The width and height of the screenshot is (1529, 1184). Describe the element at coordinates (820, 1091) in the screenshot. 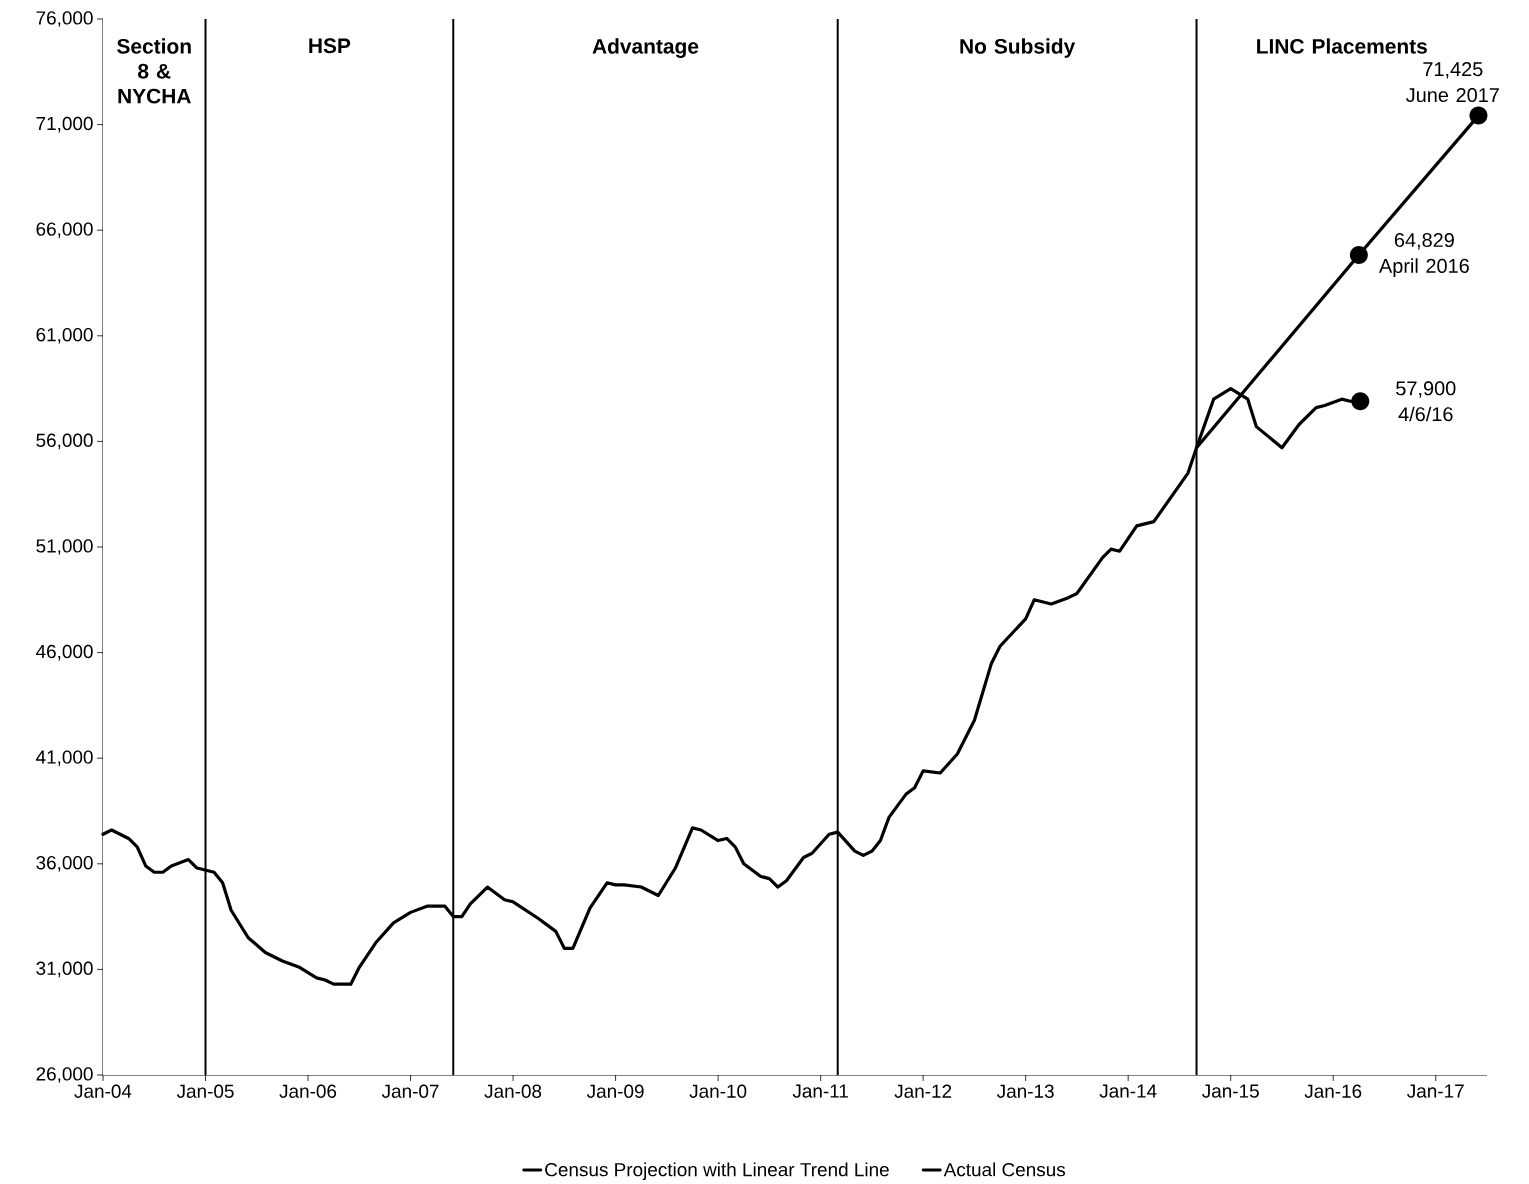

I see `x-tick-label: Jan-11` at that location.